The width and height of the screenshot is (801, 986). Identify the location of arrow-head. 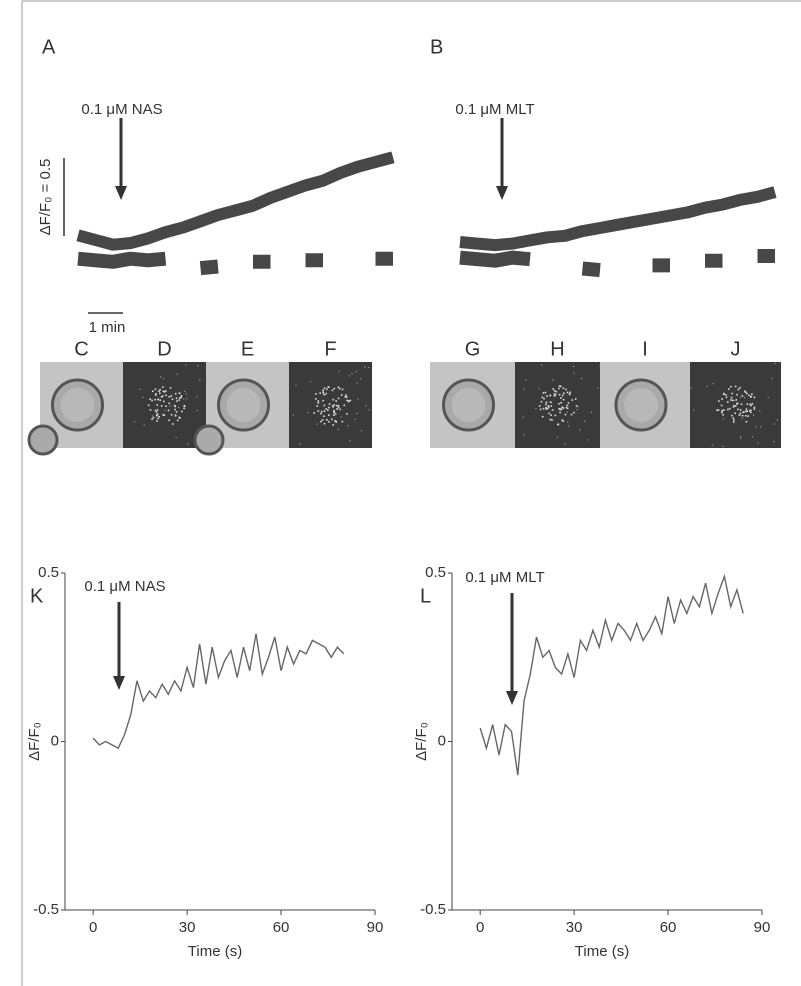
(512, 698).